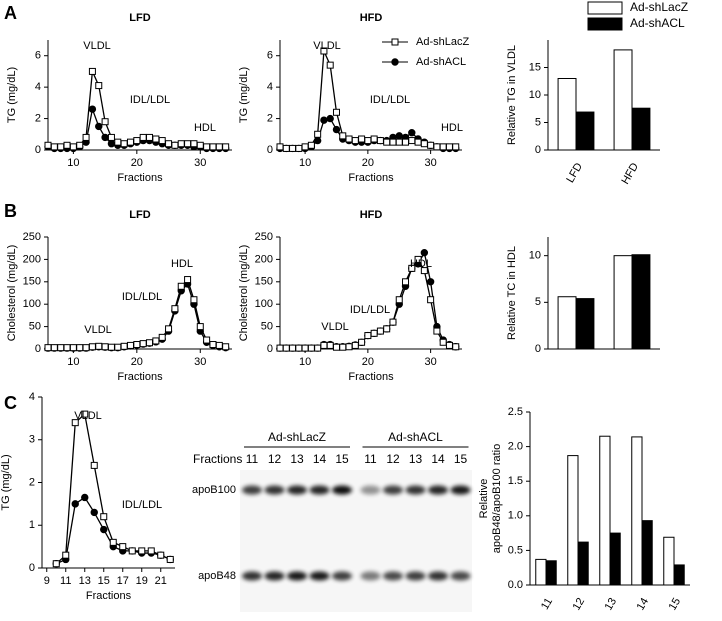 The width and height of the screenshot is (722, 621). What do you see at coordinates (659, 7) in the screenshot?
I see `legend-label: Ad-shLacZ` at bounding box center [659, 7].